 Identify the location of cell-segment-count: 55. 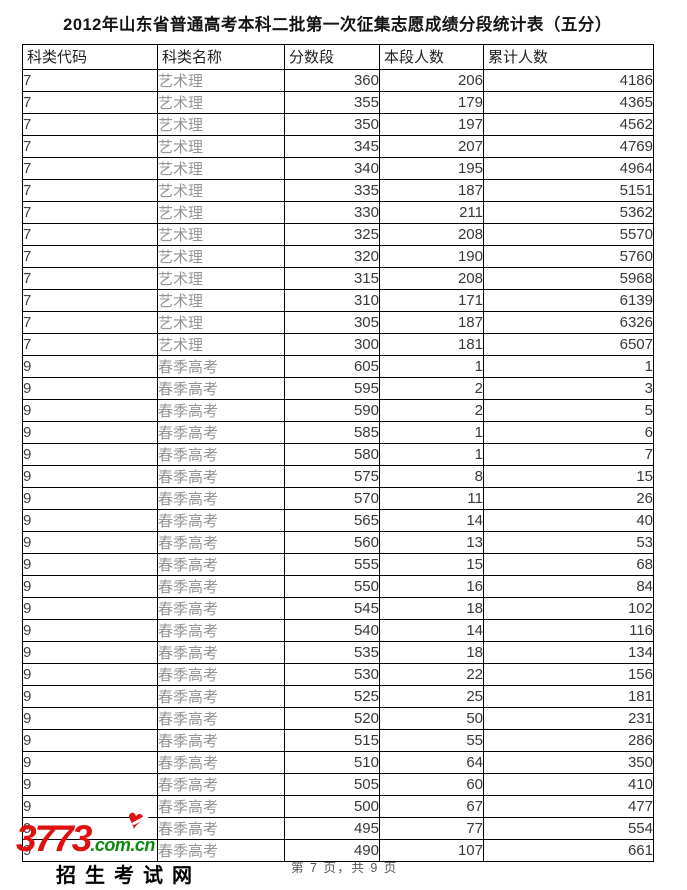
(431, 740).